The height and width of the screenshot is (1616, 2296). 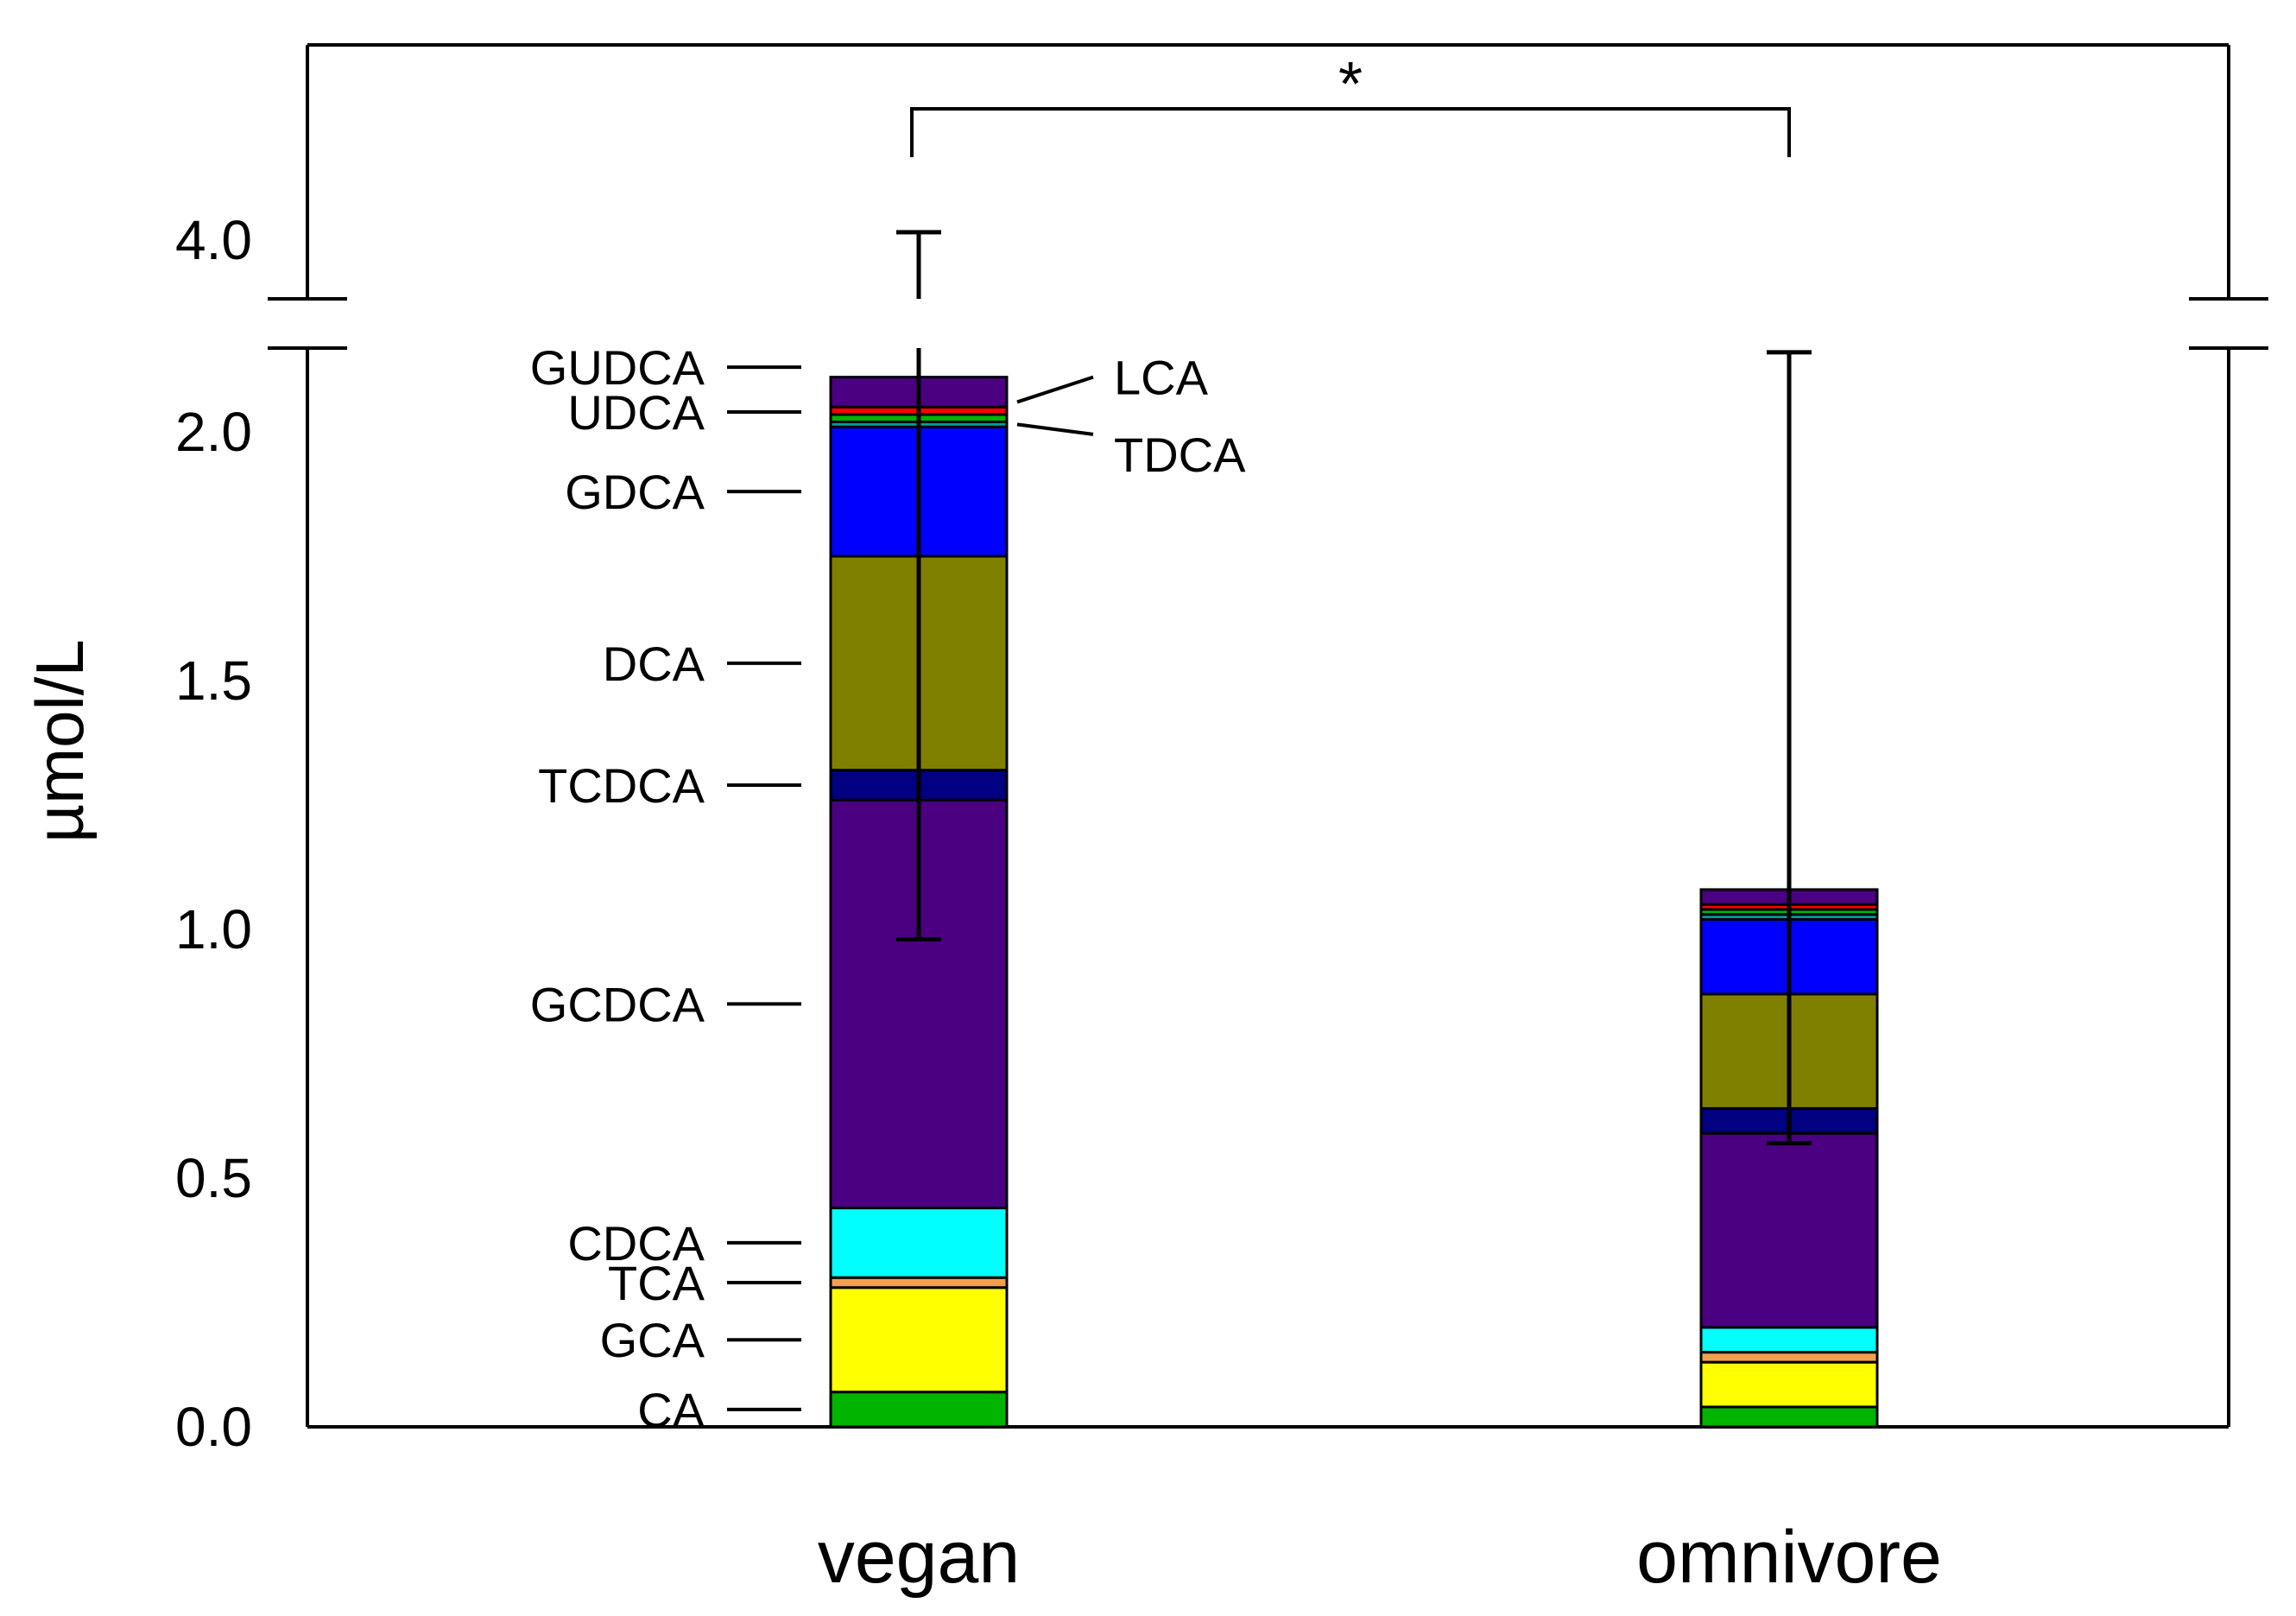 What do you see at coordinates (919, 1410) in the screenshot?
I see `bar-vegan-ca` at bounding box center [919, 1410].